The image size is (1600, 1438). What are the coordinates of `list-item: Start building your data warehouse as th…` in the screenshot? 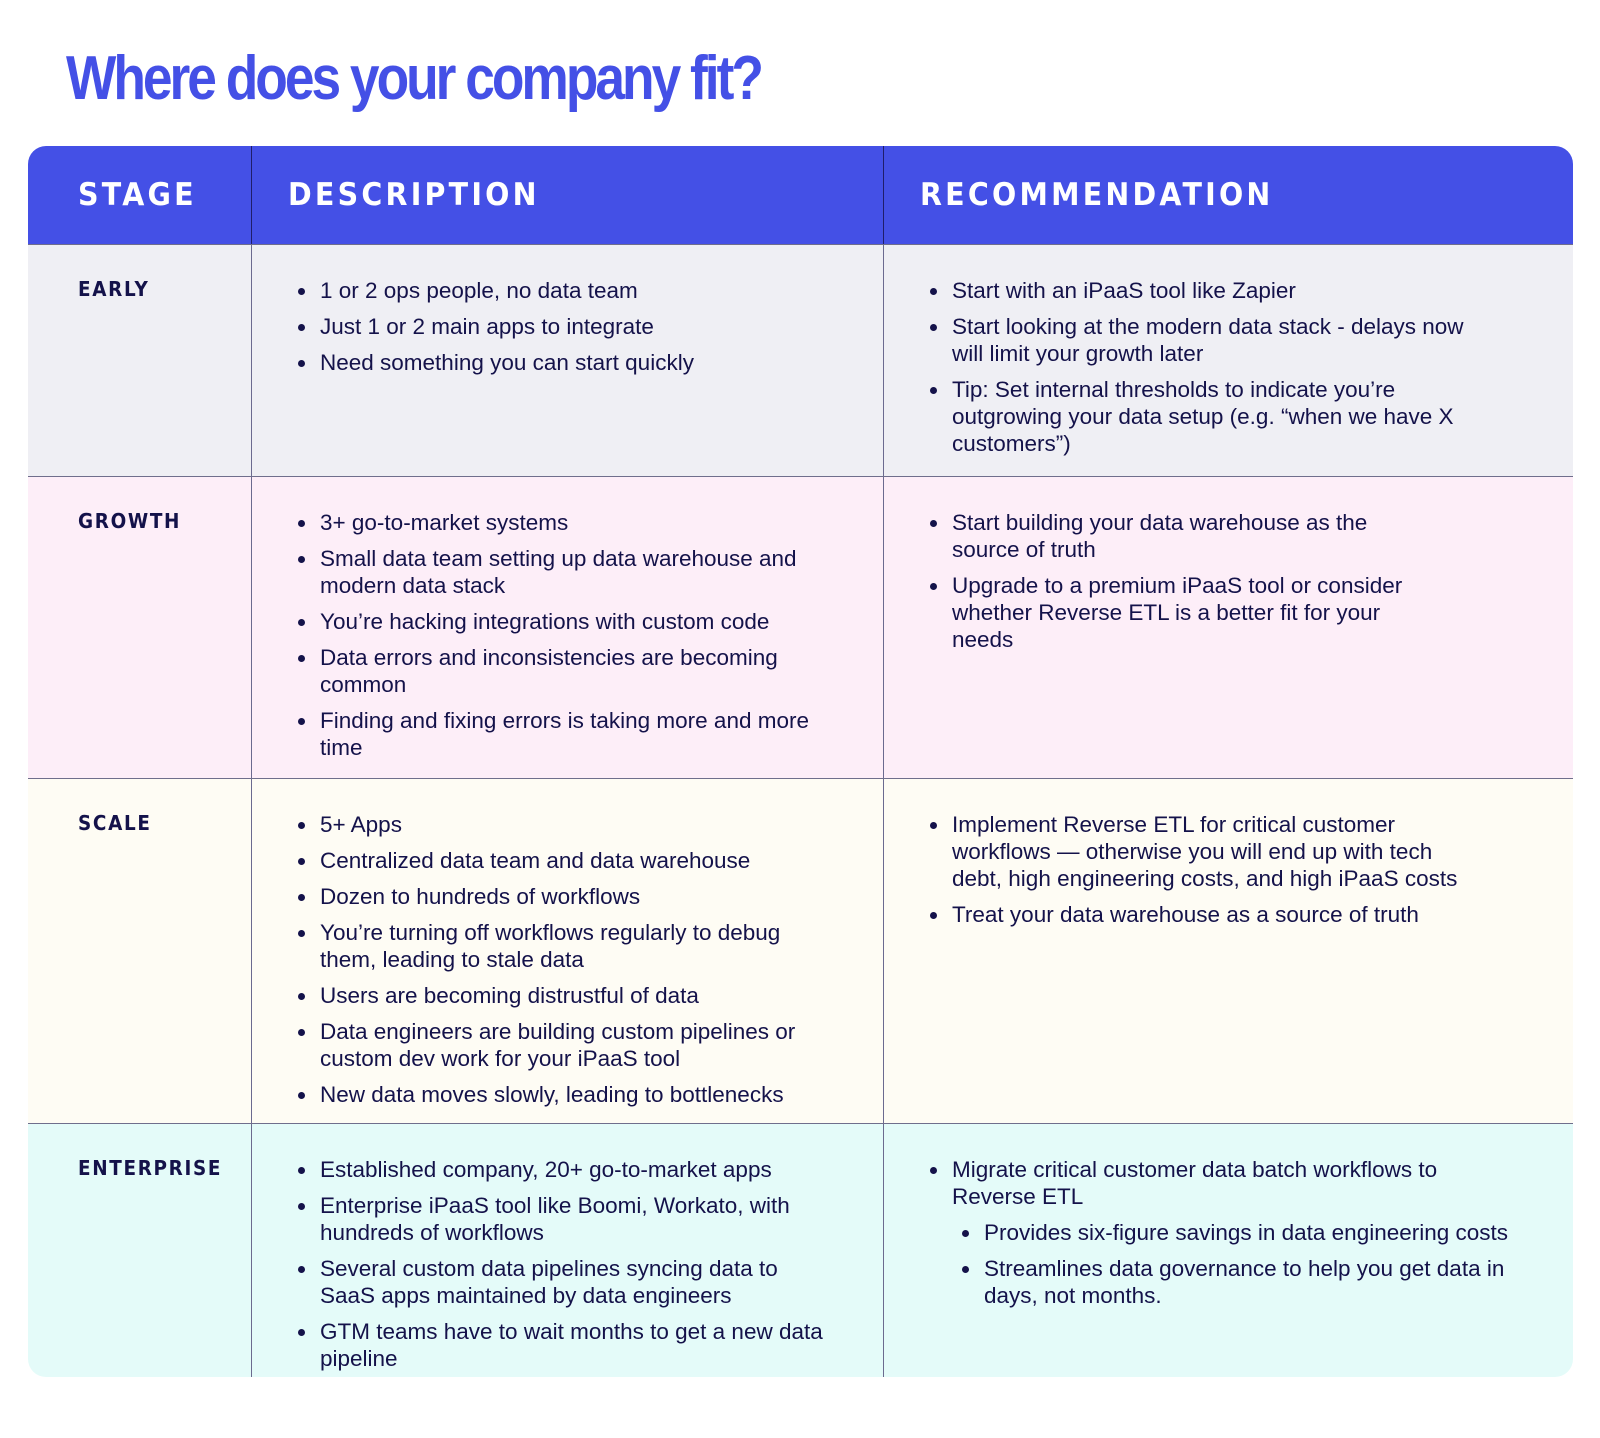 It's located at (1185, 536).